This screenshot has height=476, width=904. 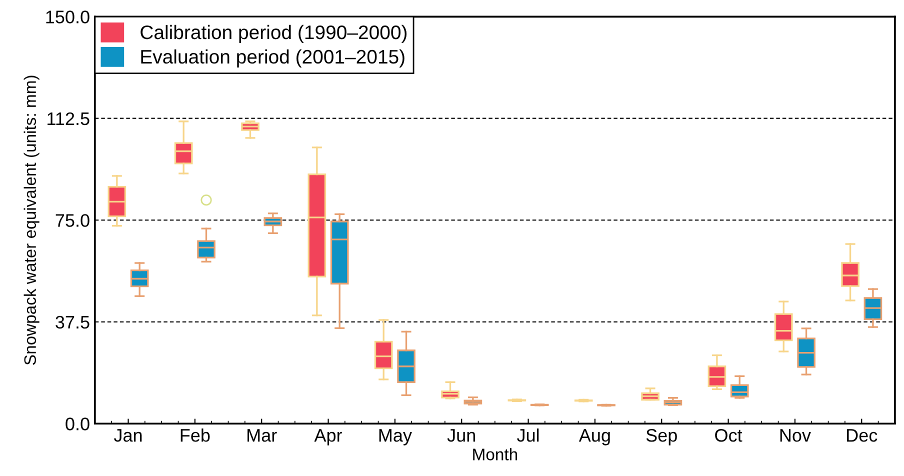 I want to click on x-tick-label: Oct, so click(x=728, y=435).